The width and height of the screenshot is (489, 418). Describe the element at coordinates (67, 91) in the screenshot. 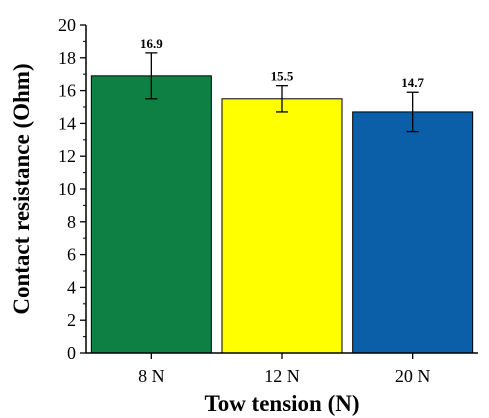

I see `y-tick-label-16: 16` at that location.